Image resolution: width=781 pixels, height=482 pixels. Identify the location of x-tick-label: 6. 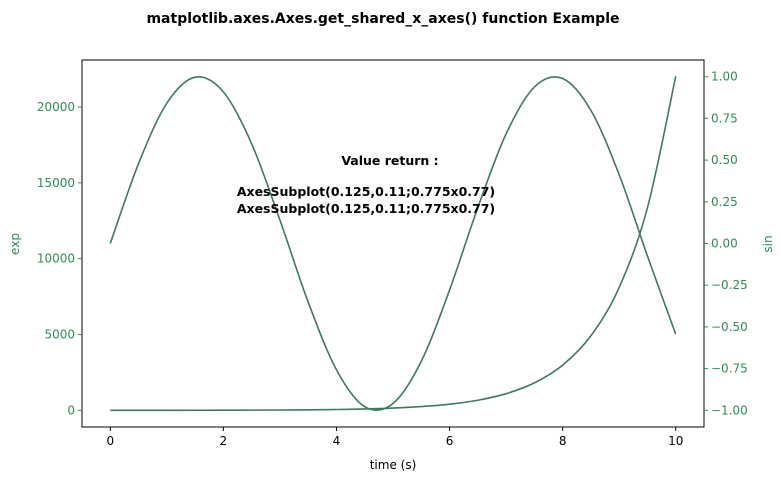
(450, 441).